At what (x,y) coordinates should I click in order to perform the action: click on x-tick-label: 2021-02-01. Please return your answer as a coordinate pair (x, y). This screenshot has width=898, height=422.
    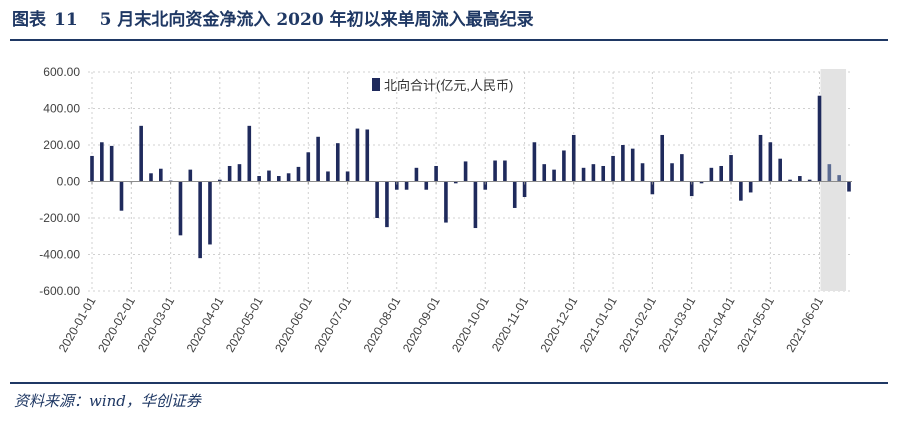
    Looking at the image, I should click on (637, 324).